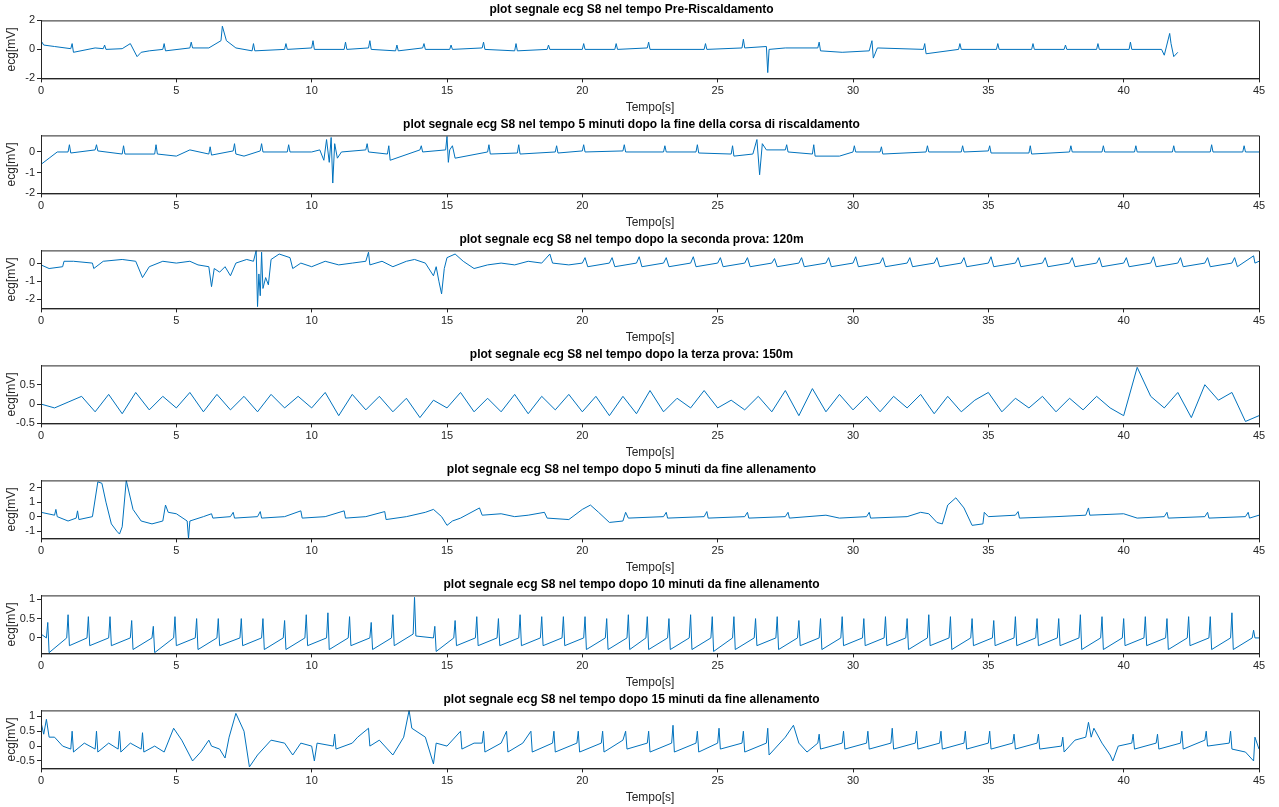 The width and height of the screenshot is (1279, 807). Describe the element at coordinates (631, 583) in the screenshot. I see `chart-title: plot segnale ecg S8 nel tempo dopo 10 minuti da fine allenamento` at that location.